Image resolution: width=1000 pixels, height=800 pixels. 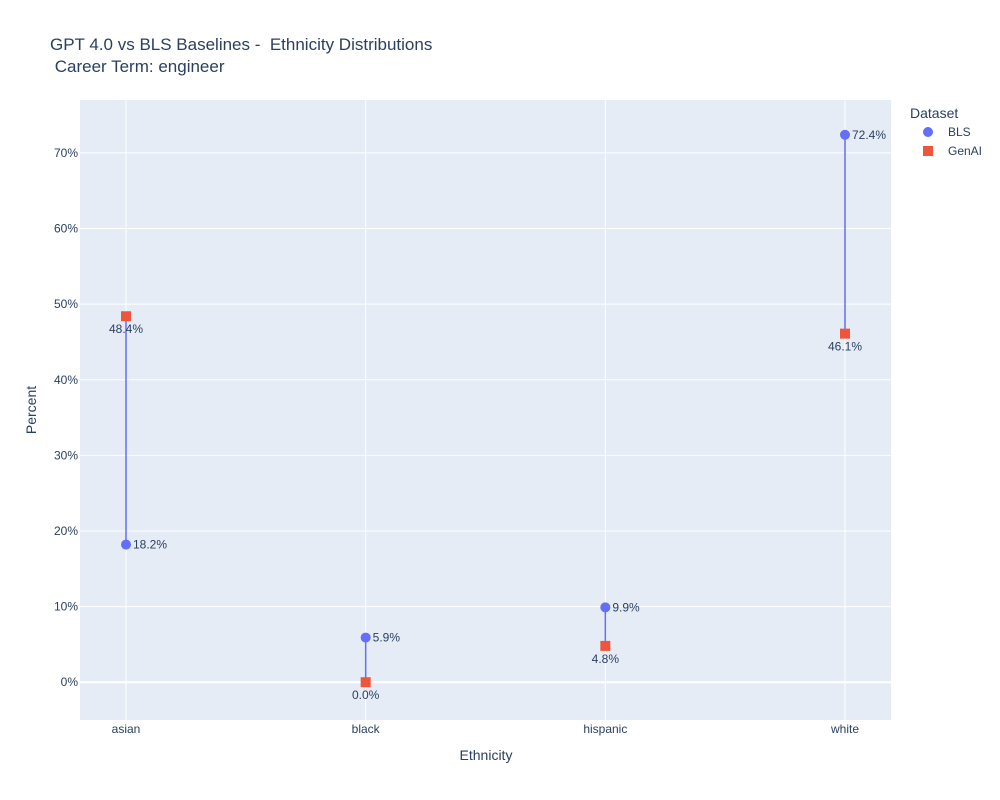 What do you see at coordinates (845, 347) in the screenshot?
I see `genai-data-label: 46.1%` at bounding box center [845, 347].